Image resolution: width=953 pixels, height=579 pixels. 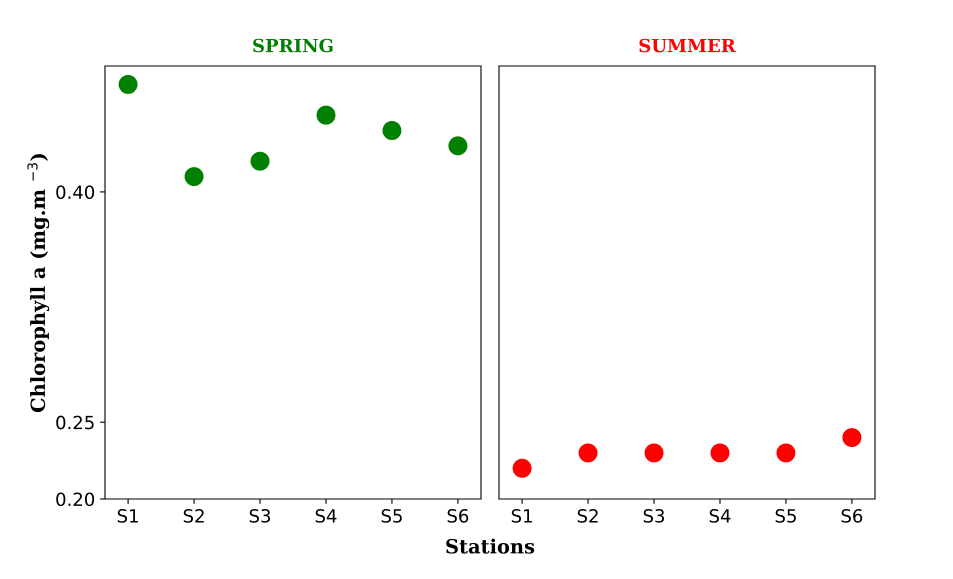 What do you see at coordinates (75, 192) in the screenshot?
I see `y-tick-label: 0.40` at bounding box center [75, 192].